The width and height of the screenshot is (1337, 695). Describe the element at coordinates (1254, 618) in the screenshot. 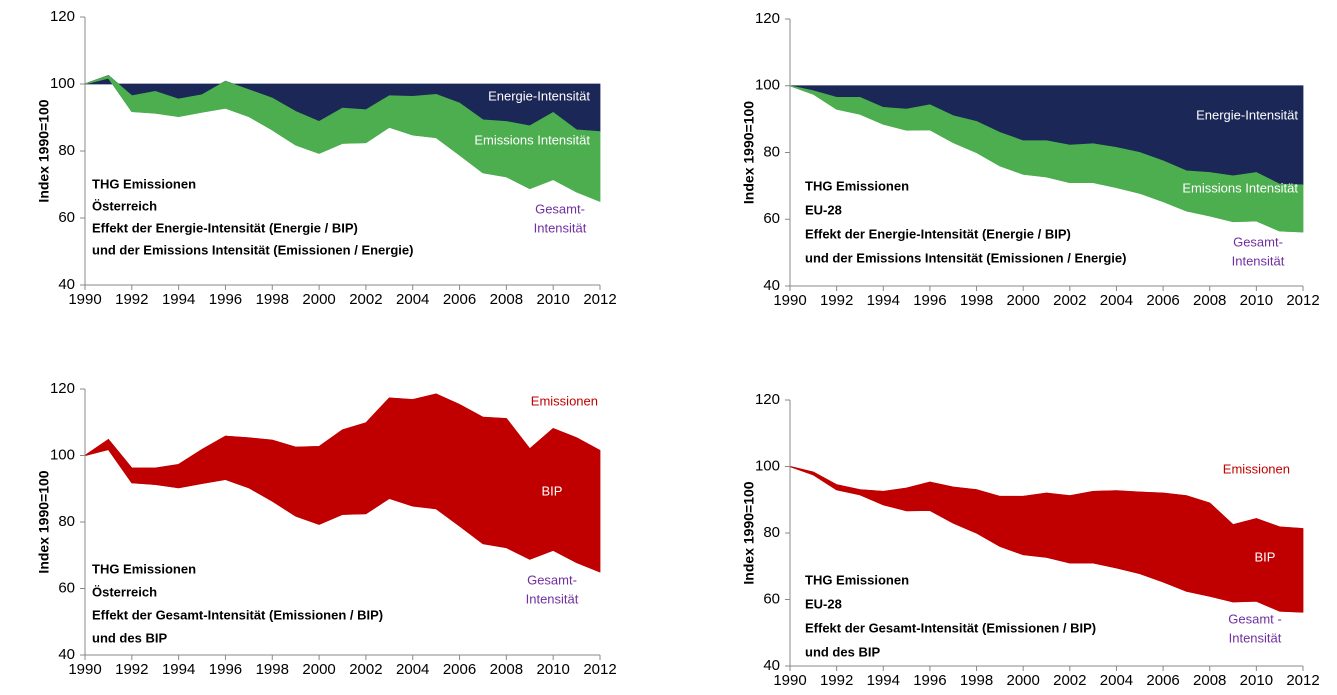

I see `label: Gesamt -` at that location.